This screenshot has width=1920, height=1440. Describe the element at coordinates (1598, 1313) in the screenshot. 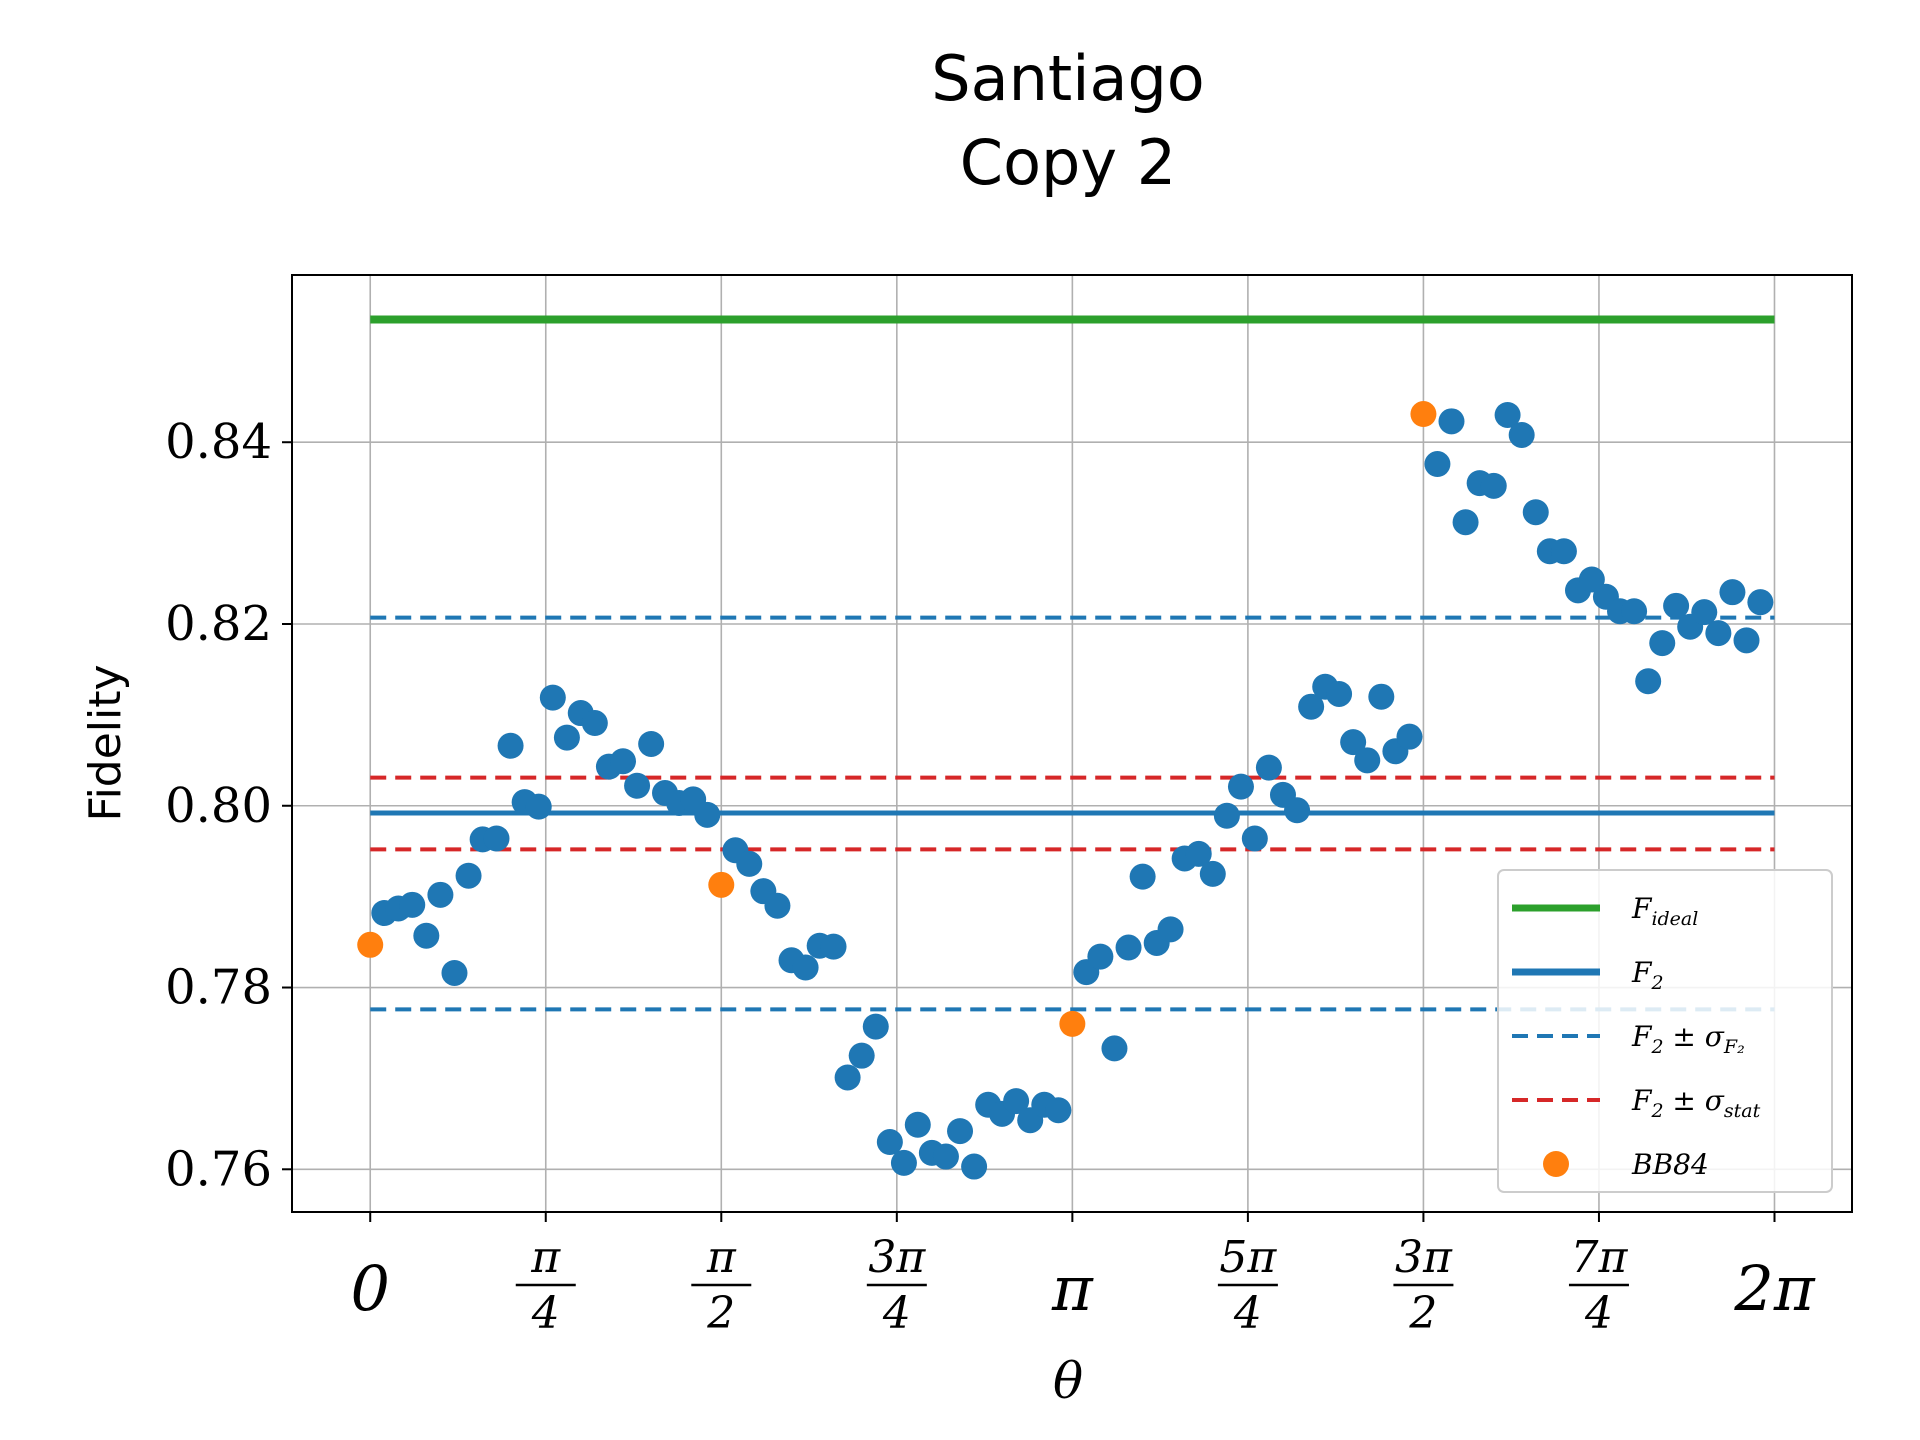

I see `x-tick-label-den-7: 4` at that location.